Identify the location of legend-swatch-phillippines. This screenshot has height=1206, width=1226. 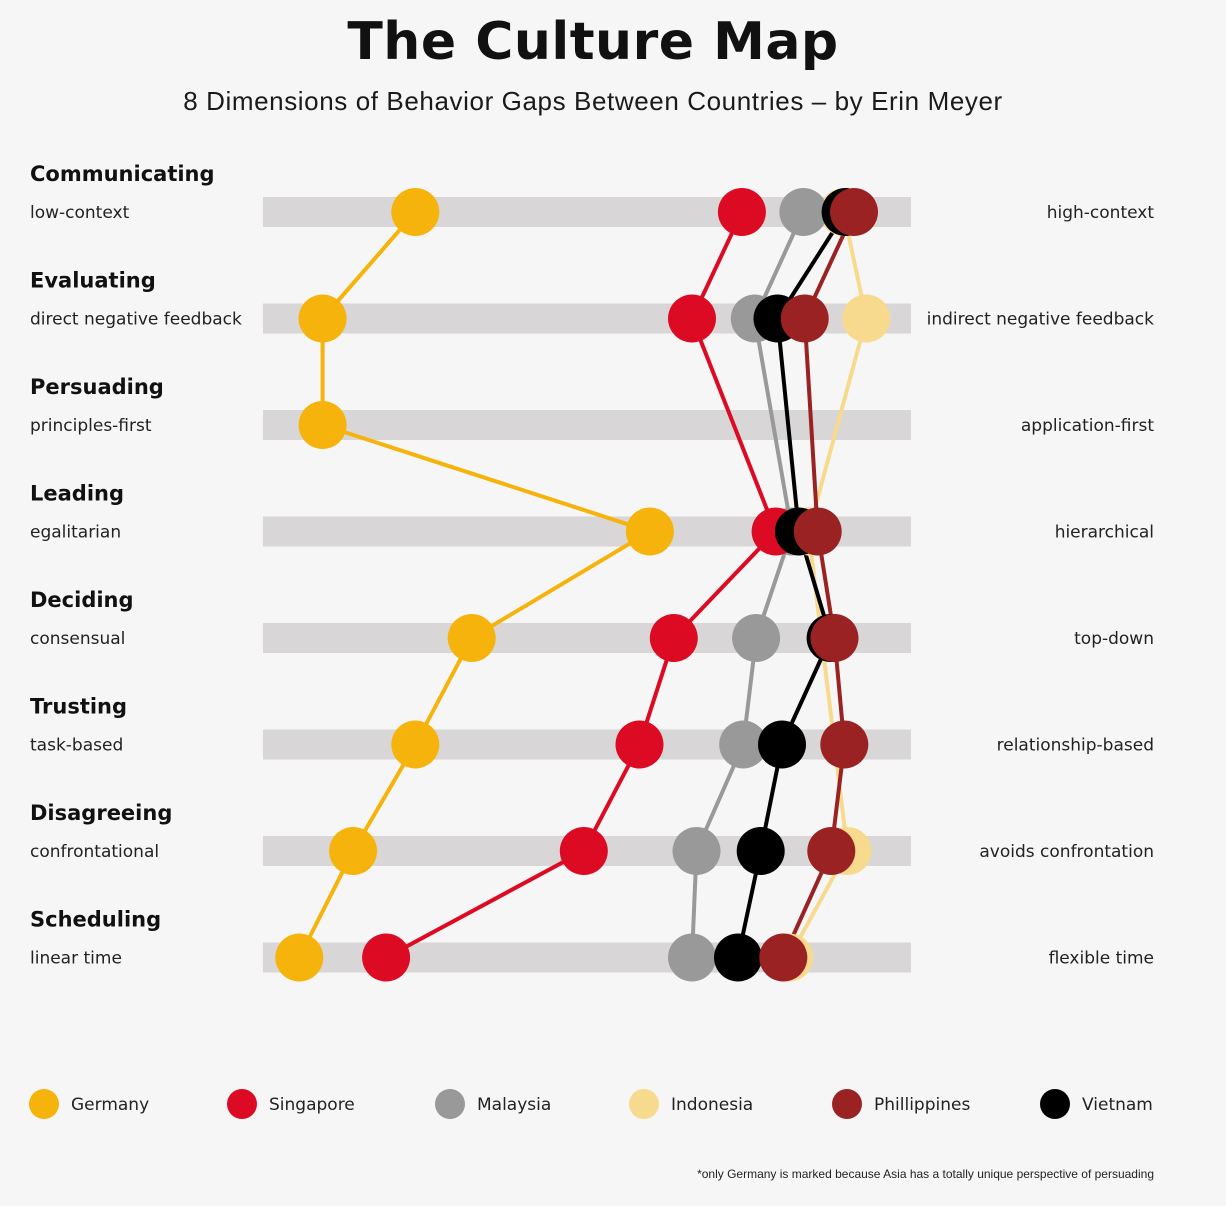
(847, 1104).